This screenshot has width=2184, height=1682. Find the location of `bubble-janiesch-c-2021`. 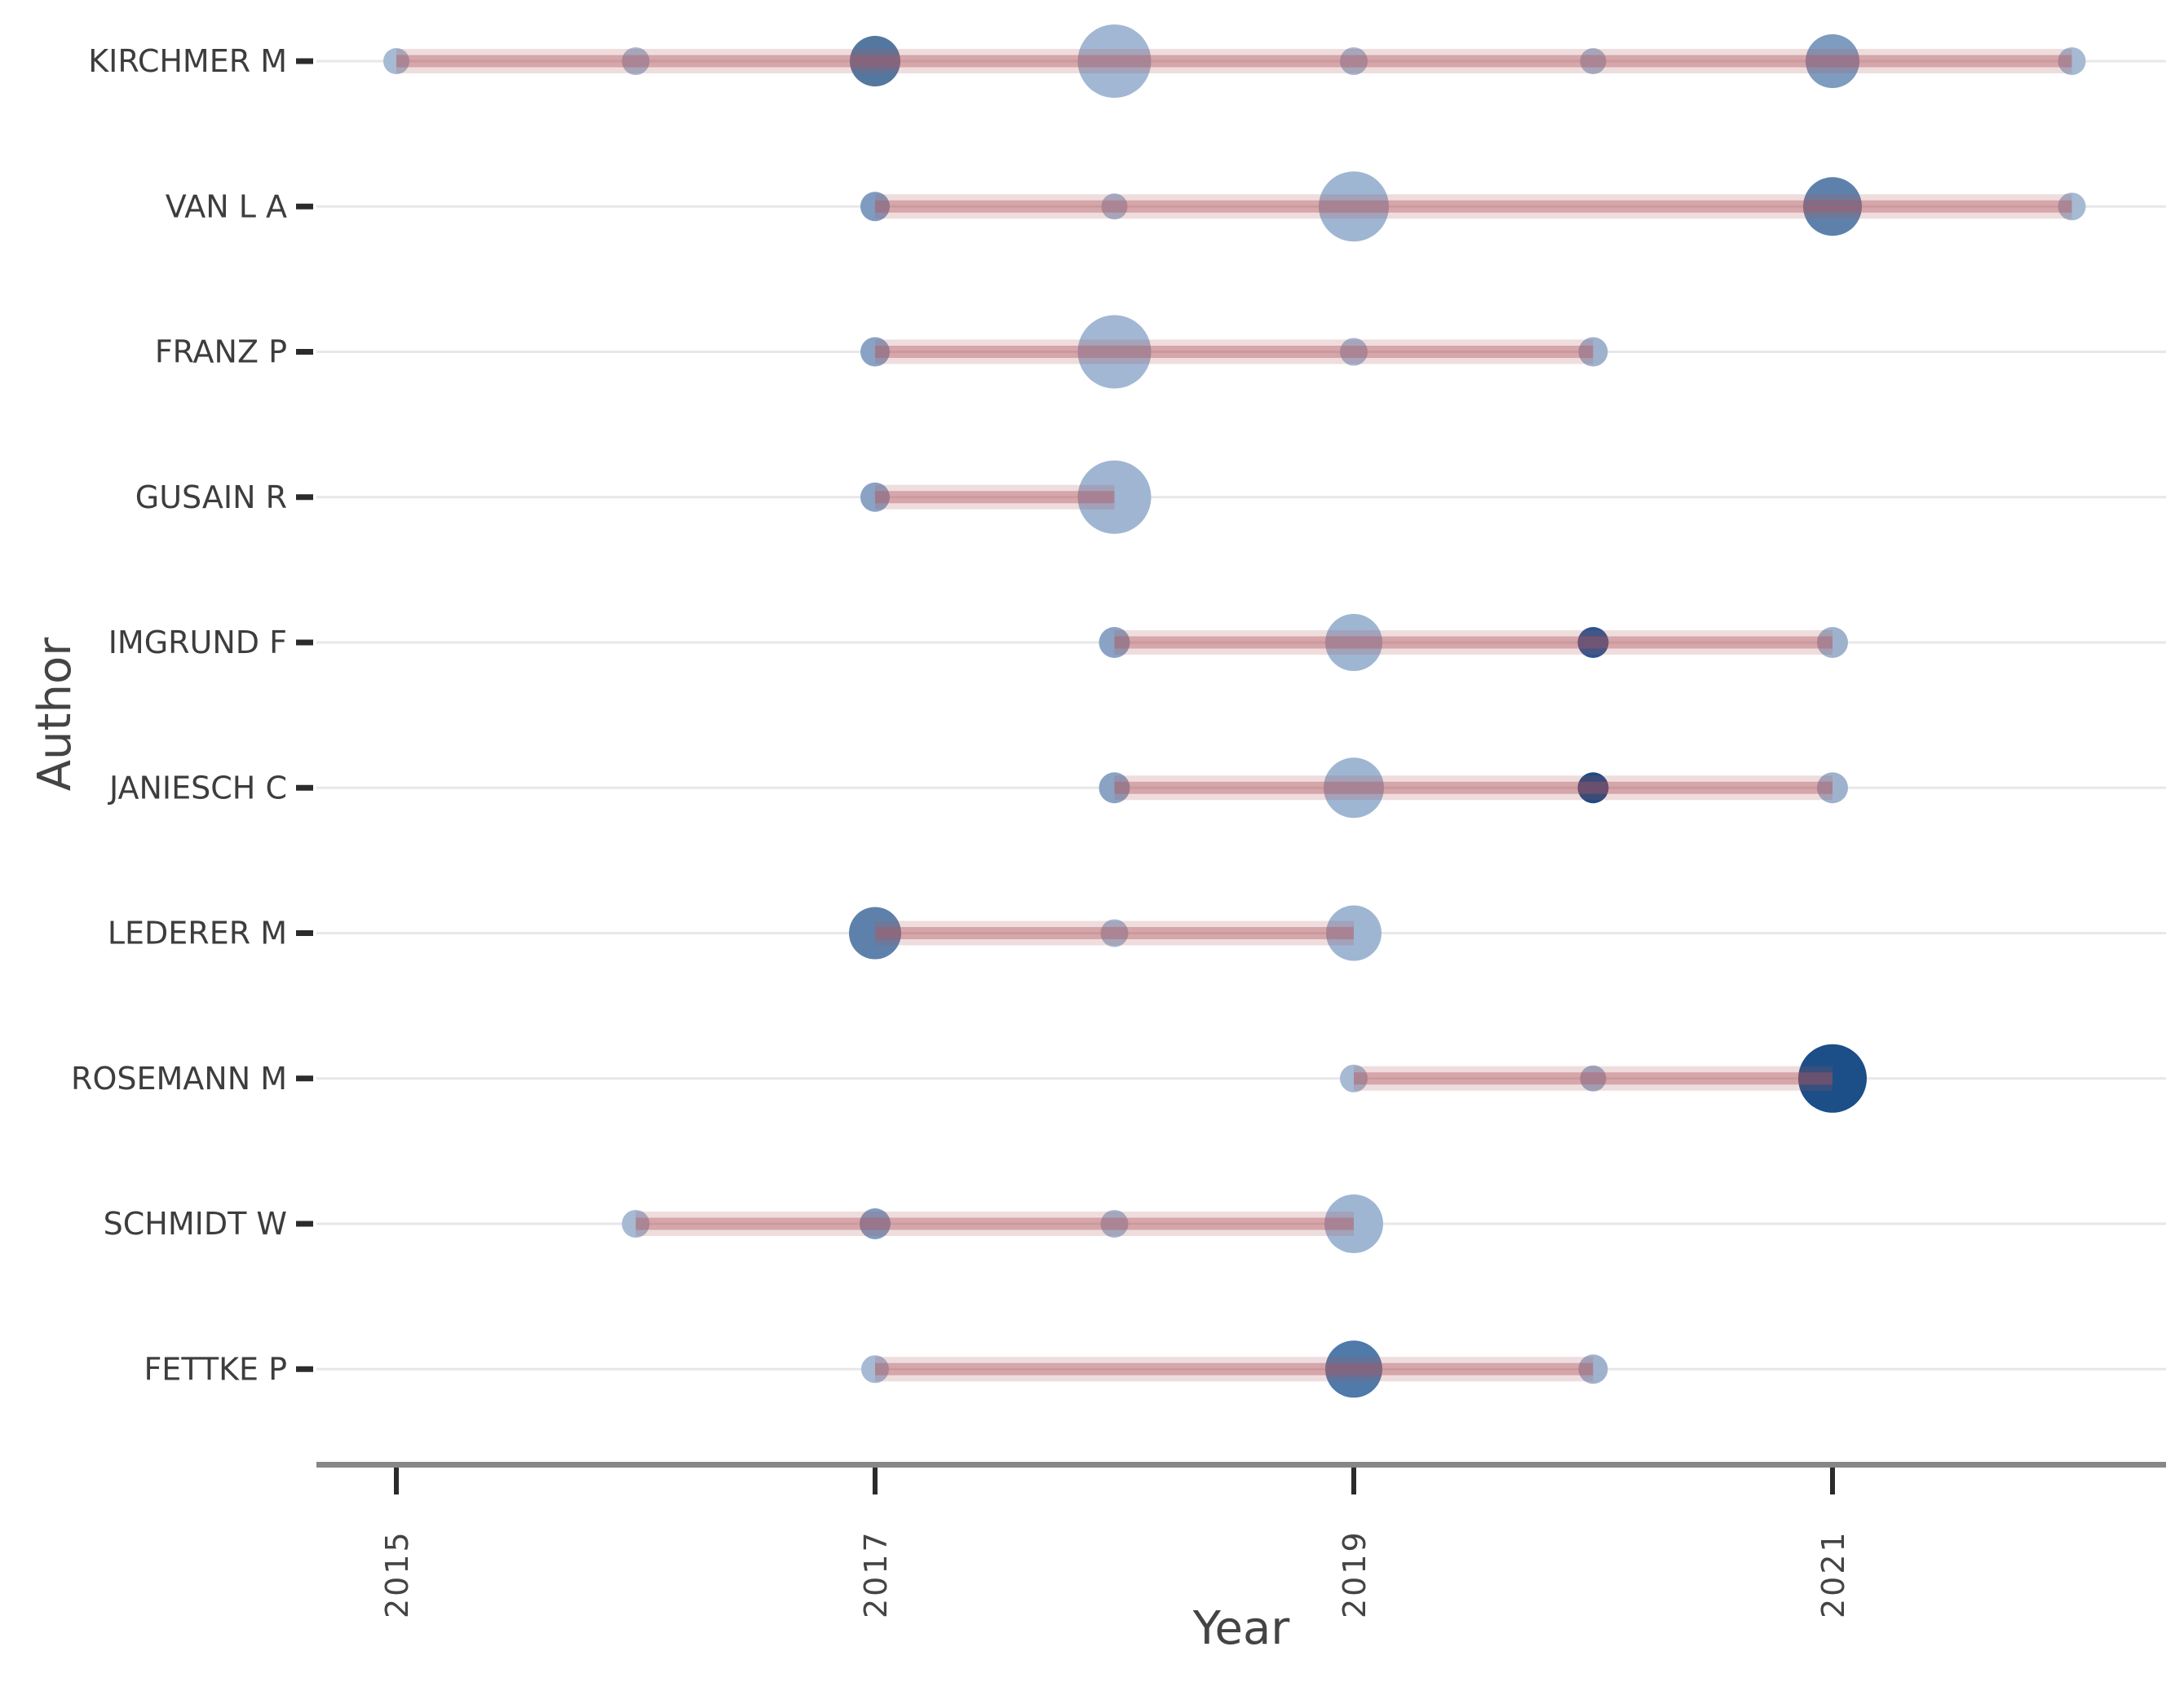

bubble-janiesch-c-2021 is located at coordinates (1832, 788).